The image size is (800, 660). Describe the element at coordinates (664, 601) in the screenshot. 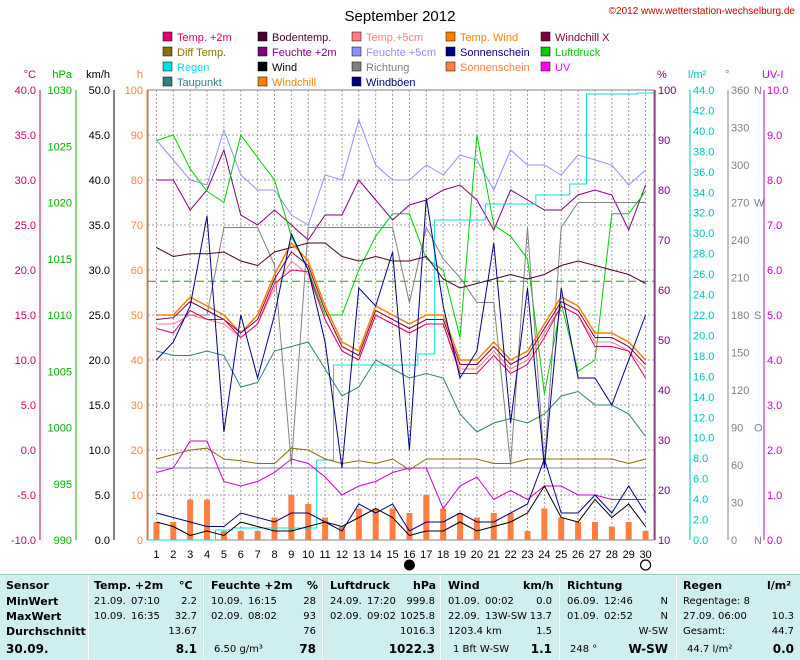

I see `stats-direction-min-value: N` at that location.